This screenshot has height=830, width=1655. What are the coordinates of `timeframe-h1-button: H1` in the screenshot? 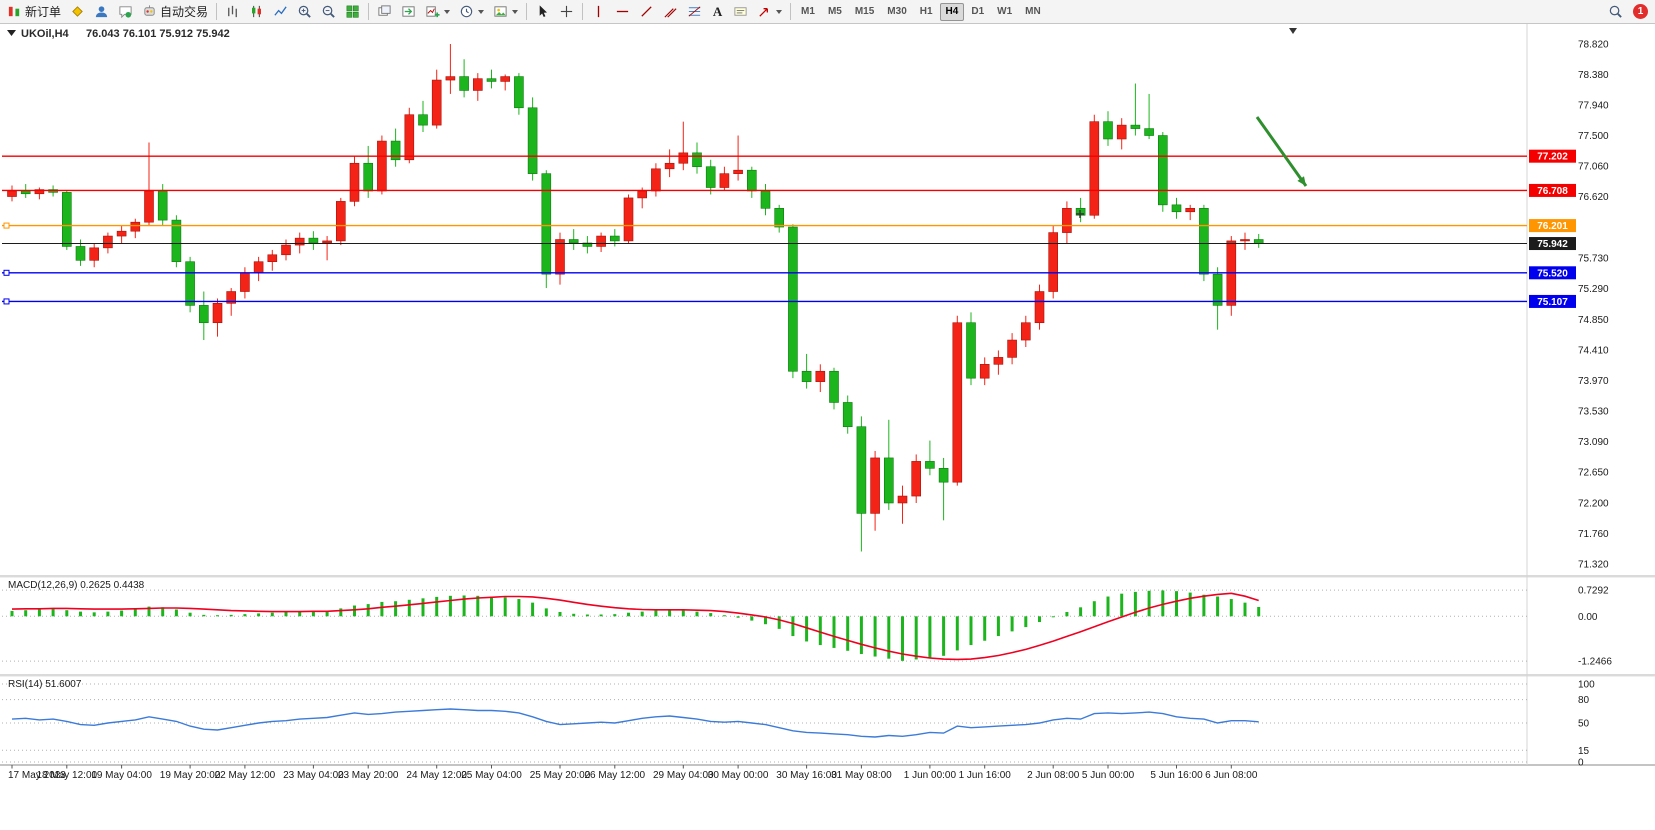 It's located at (926, 12).